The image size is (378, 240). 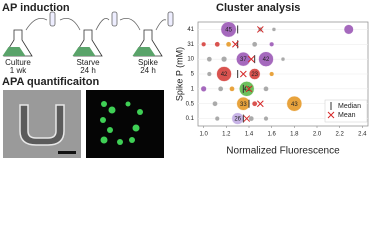 I want to click on bubble-label: 33, so click(x=243, y=105).